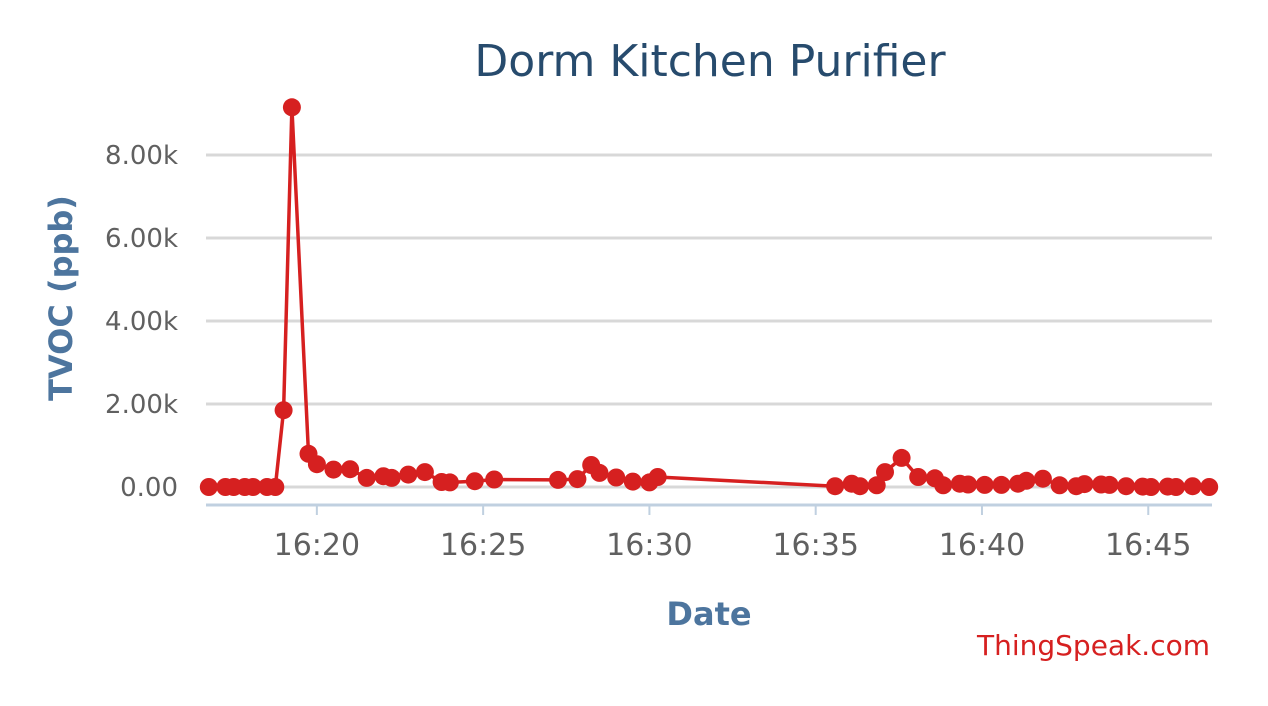 Image resolution: width=1268 pixels, height=706 pixels. What do you see at coordinates (815, 545) in the screenshot?
I see `x-tick-label: 16:35` at bounding box center [815, 545].